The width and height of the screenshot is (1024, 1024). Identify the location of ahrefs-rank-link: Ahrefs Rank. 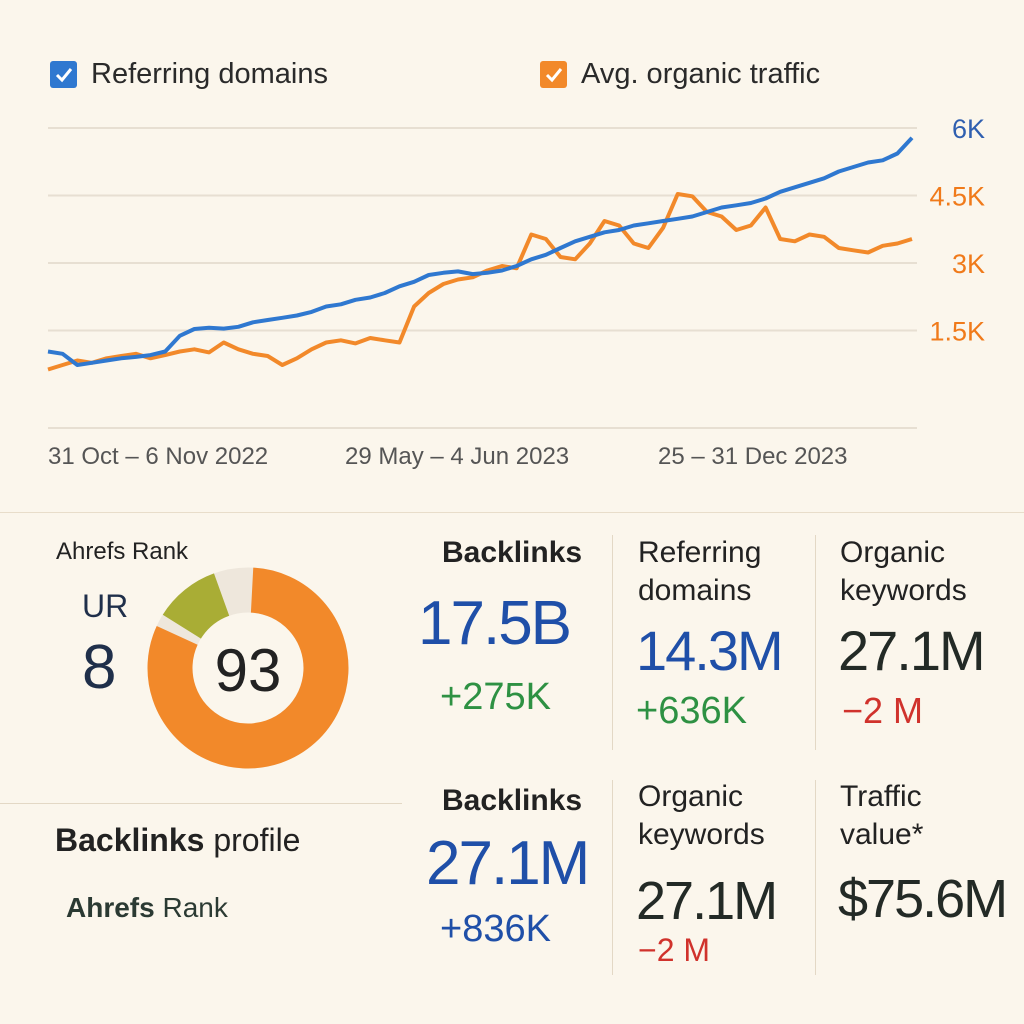
(147, 908).